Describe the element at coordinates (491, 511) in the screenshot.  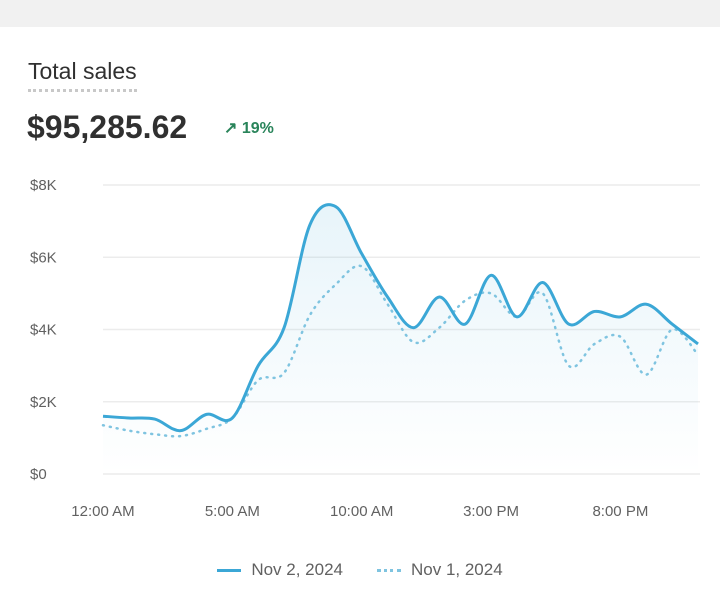
I see `x-tick-label: 3:00 PM` at that location.